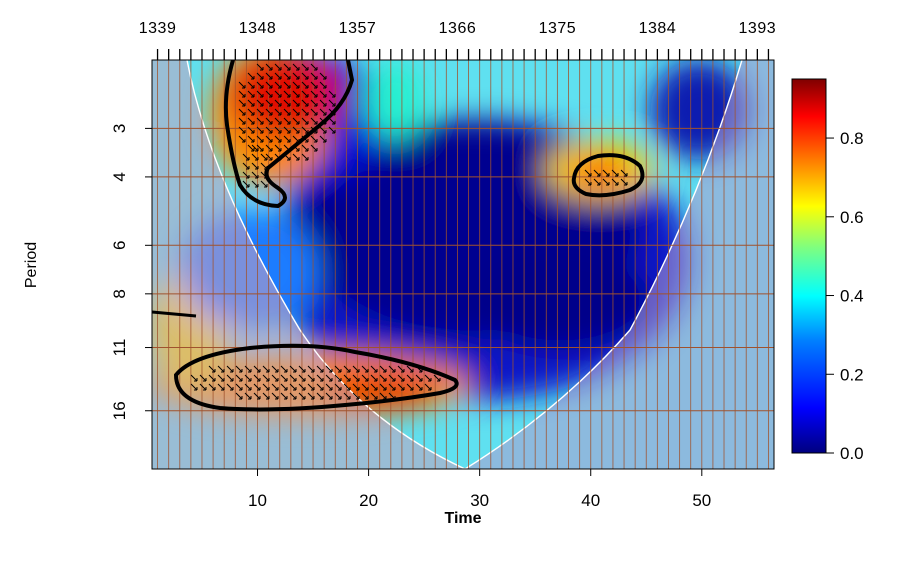 This screenshot has width=905, height=561. Describe the element at coordinates (701, 500) in the screenshot. I see `x-tick-label: 50` at that location.